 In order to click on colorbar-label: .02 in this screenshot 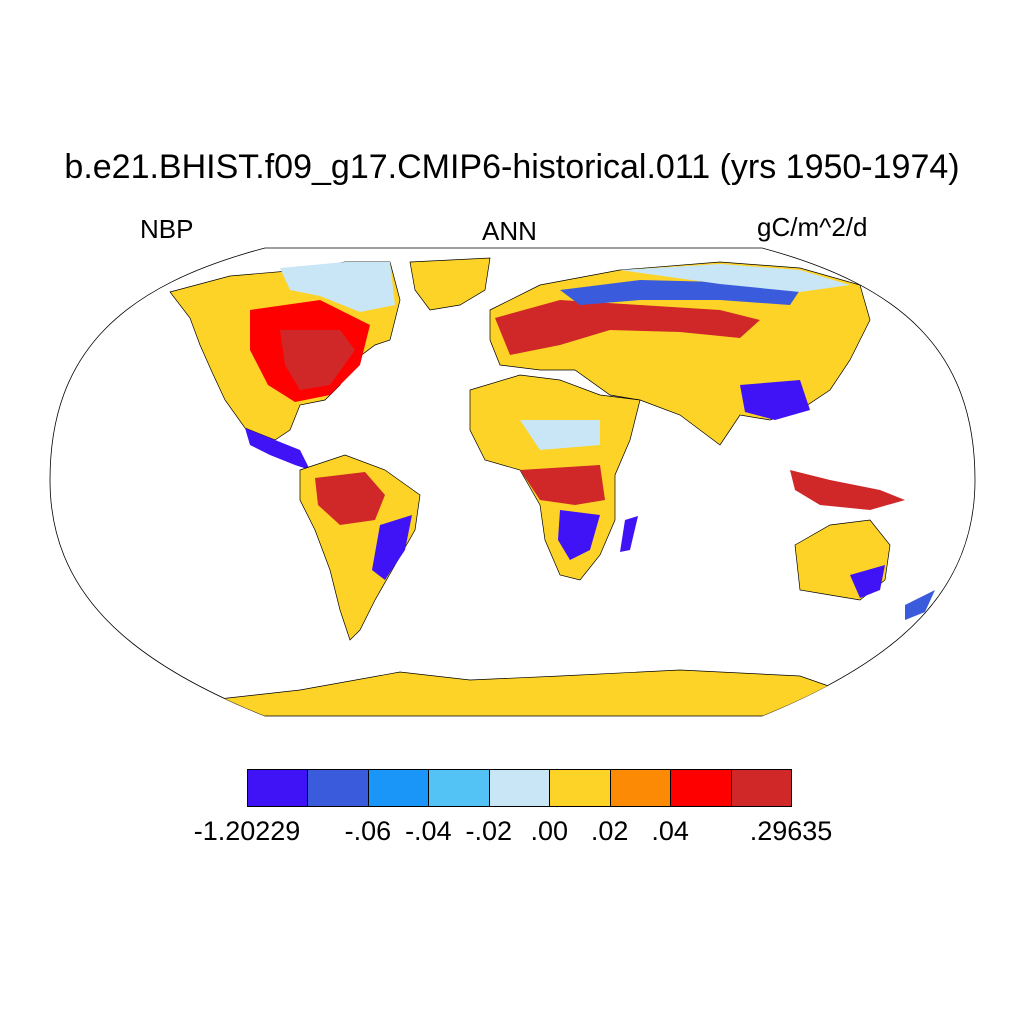, I will do `click(609, 831)`.